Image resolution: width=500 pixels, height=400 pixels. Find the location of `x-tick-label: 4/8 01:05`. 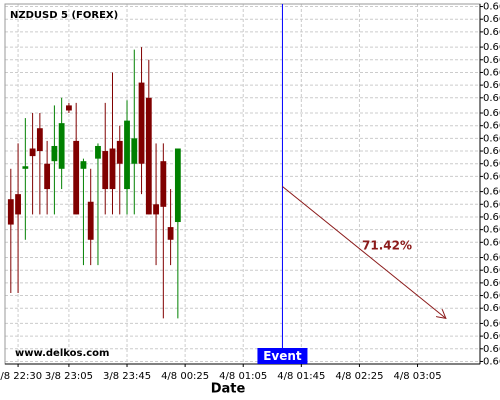

x-tick-label: 4/8 01:05 is located at coordinates (243, 376).